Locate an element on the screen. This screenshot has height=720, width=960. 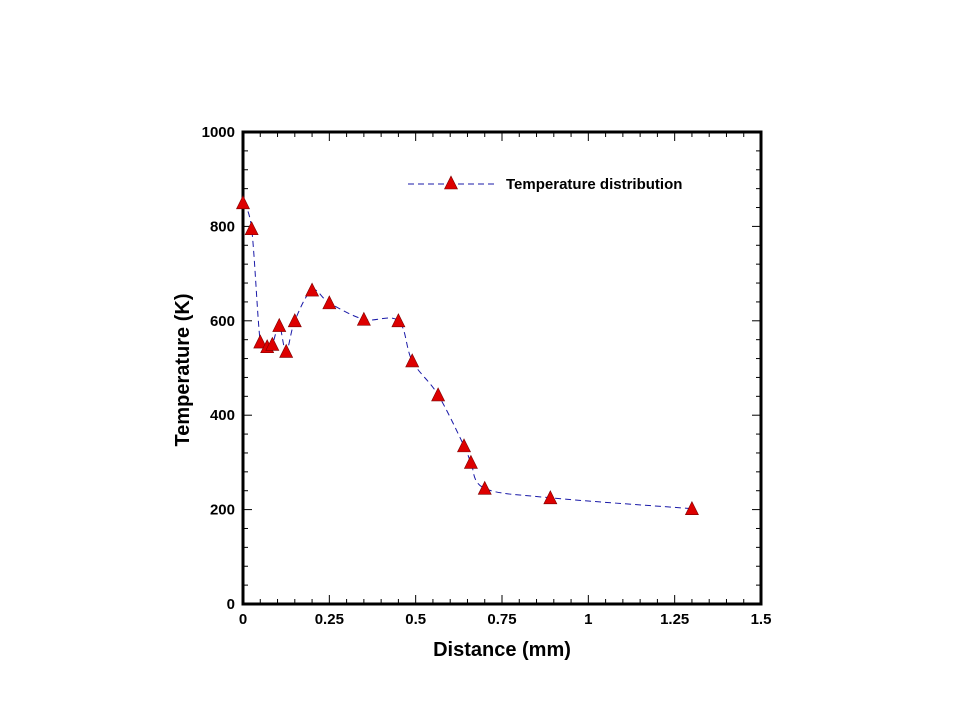
y-tick-label: 0 is located at coordinates (231, 604).